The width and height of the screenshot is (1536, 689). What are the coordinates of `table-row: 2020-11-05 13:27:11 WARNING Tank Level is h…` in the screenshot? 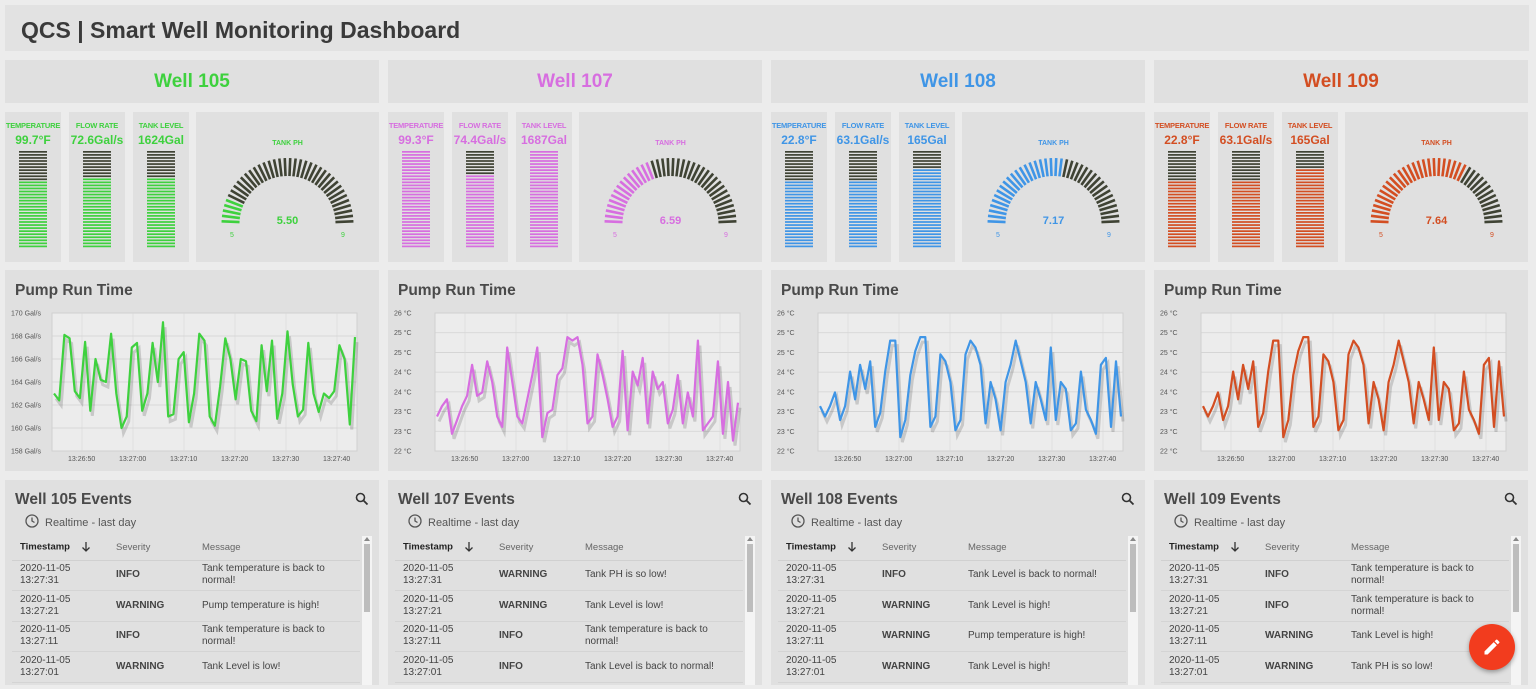 It's located at (1335, 636).